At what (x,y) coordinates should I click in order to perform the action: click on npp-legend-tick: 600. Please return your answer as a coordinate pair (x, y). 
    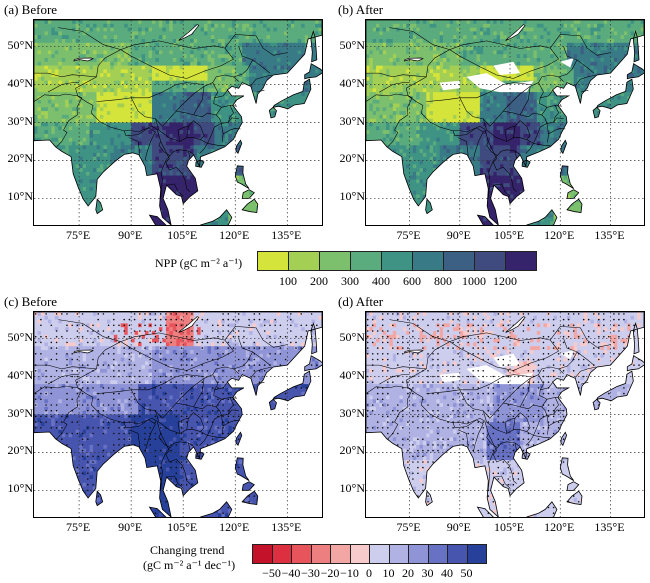
    Looking at the image, I should click on (412, 281).